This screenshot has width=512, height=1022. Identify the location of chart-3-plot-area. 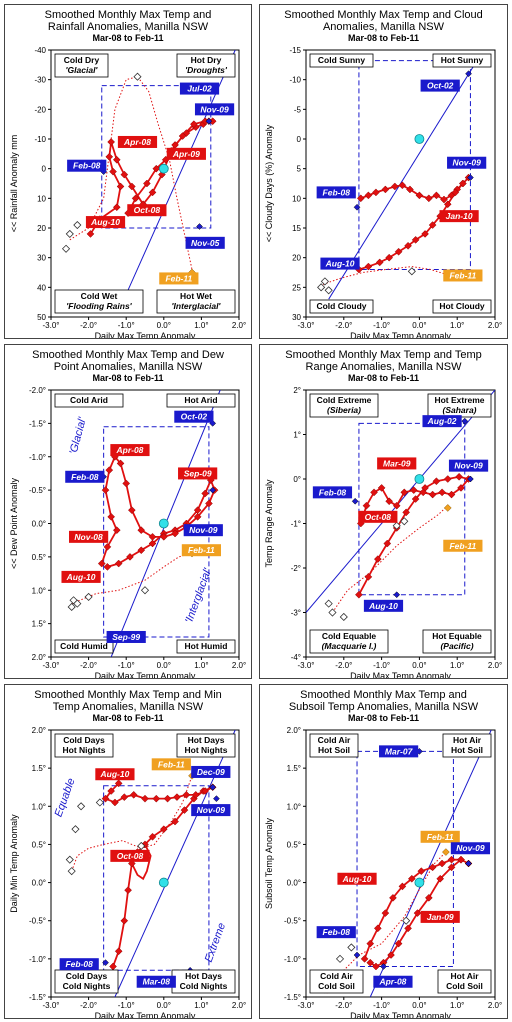
(400, 523).